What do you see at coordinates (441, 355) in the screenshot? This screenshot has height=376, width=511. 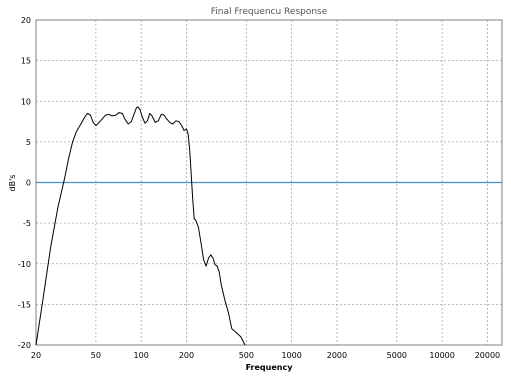 I see `x-tick-label: 10000` at bounding box center [441, 355].